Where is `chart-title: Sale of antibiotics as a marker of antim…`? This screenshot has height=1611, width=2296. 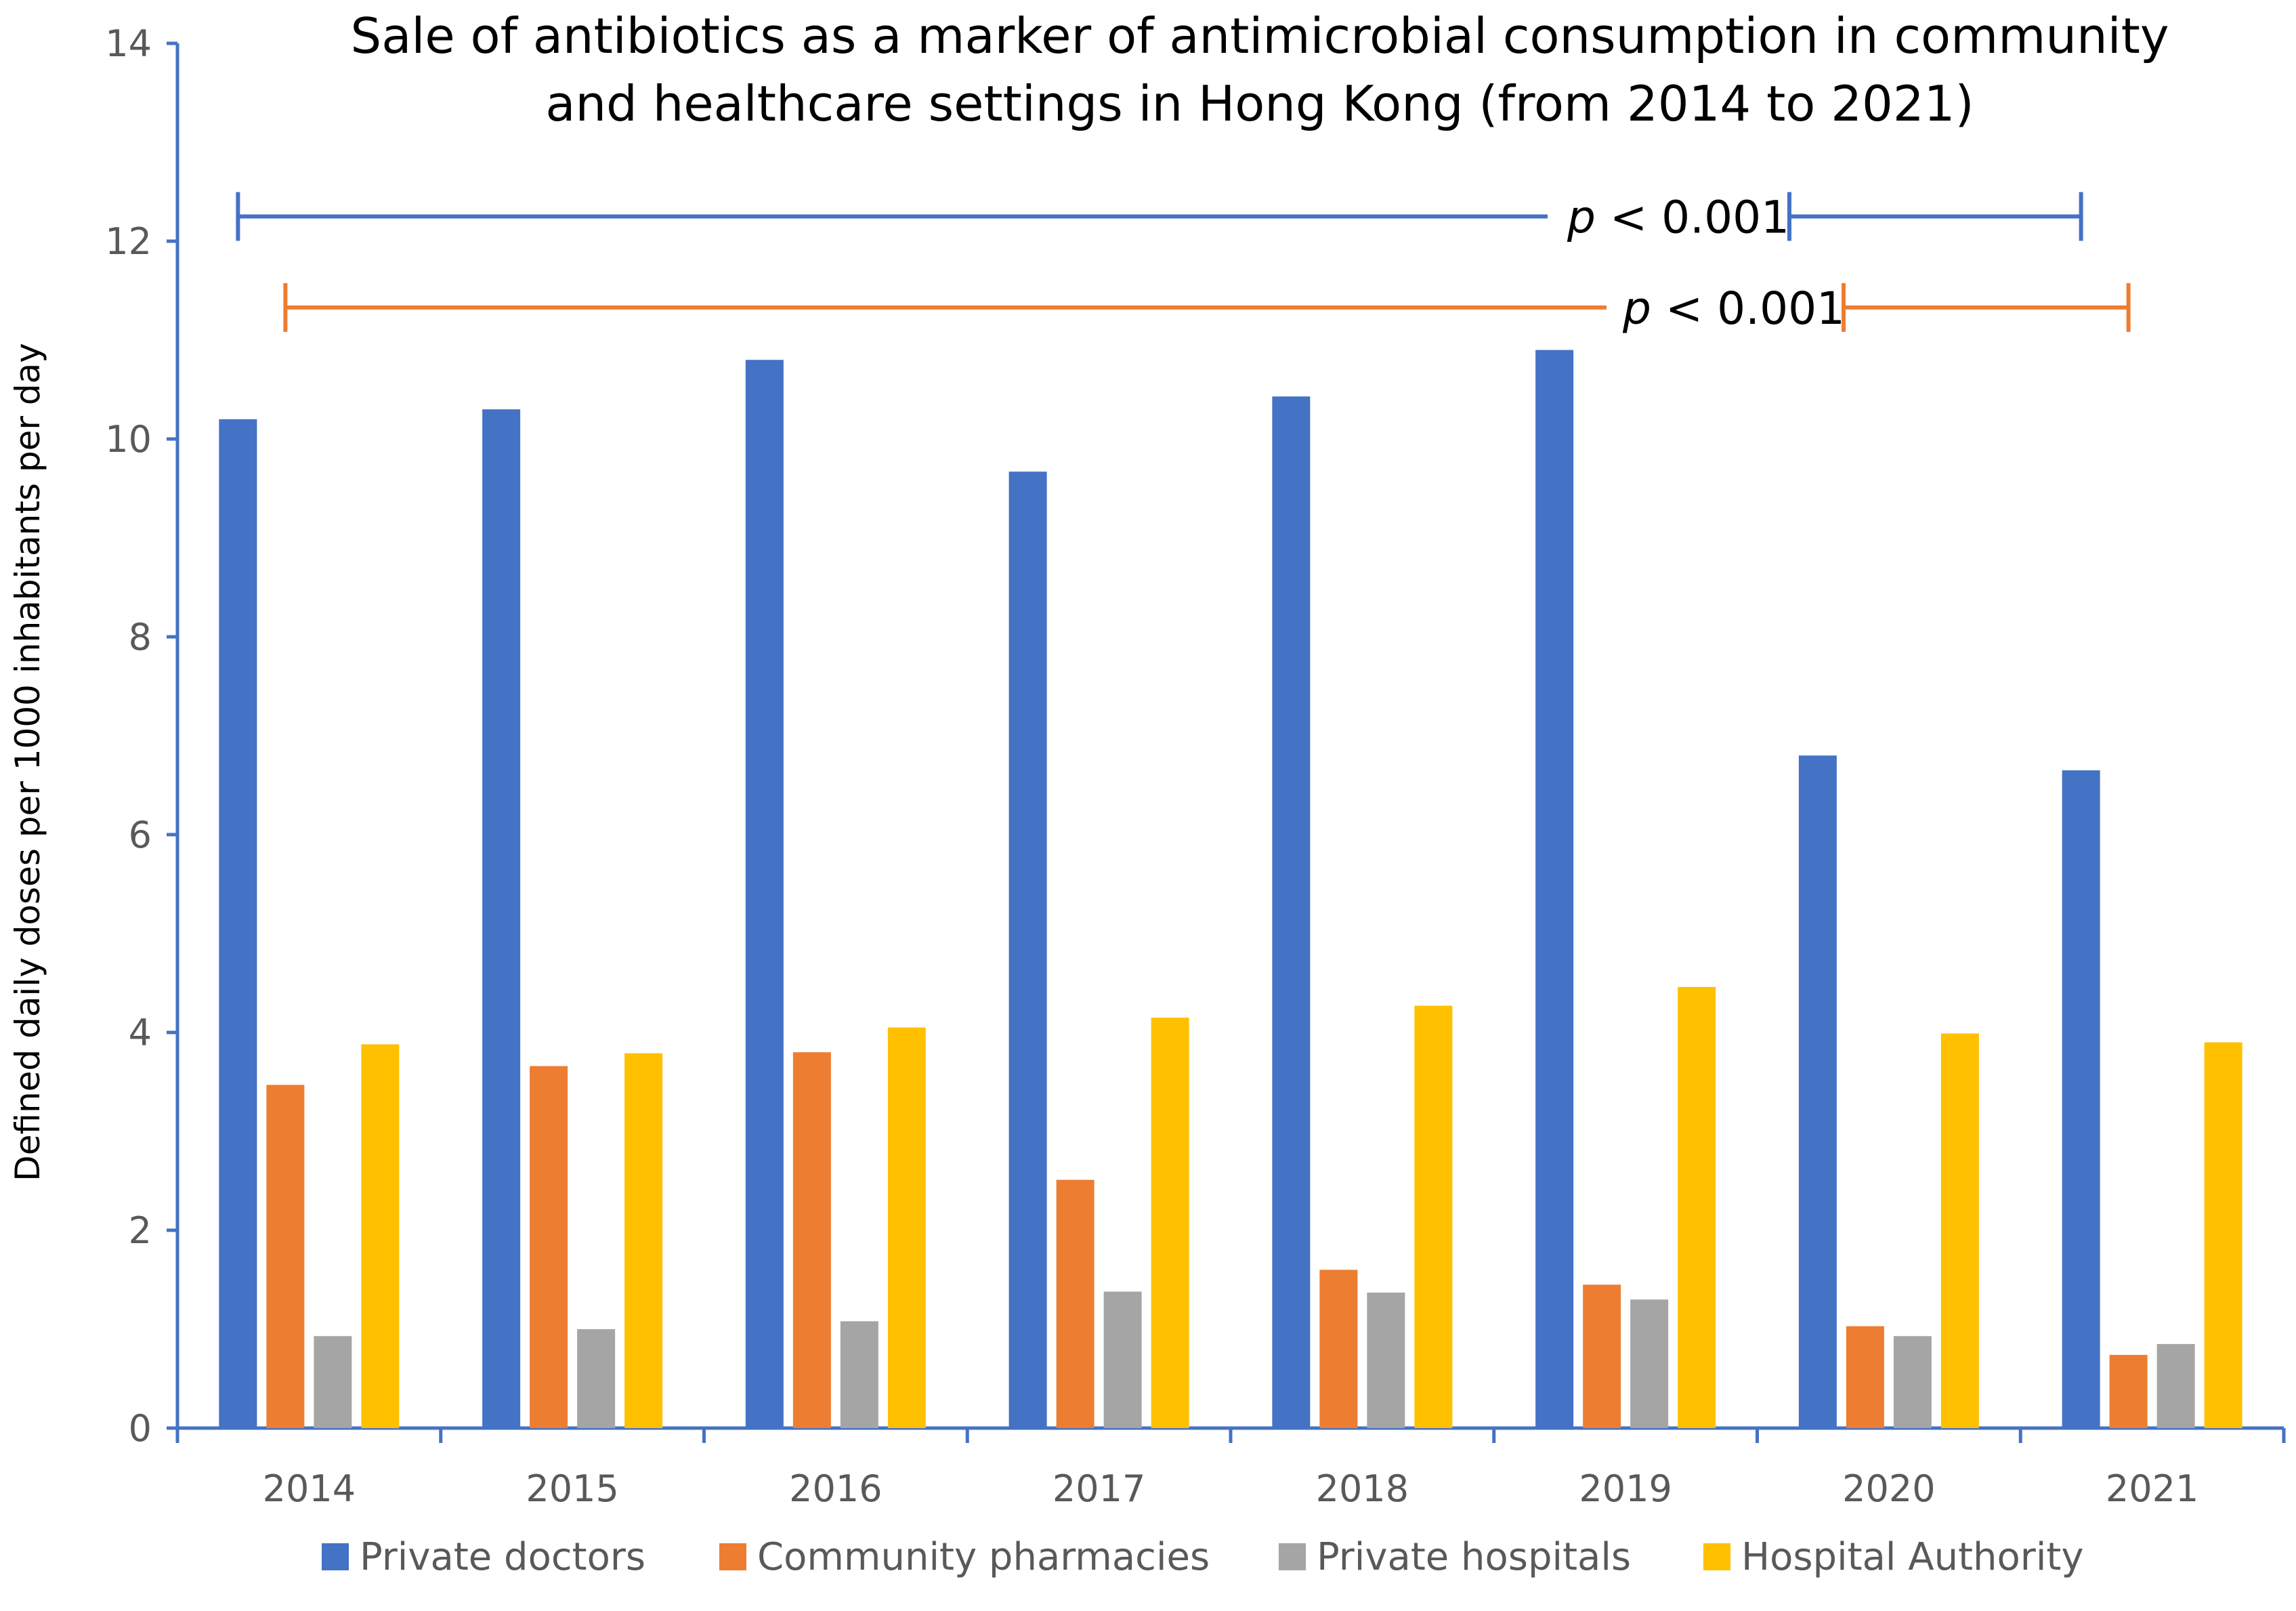
chart-title: Sale of antibiotics as a marker of antim… is located at coordinates (1260, 70).